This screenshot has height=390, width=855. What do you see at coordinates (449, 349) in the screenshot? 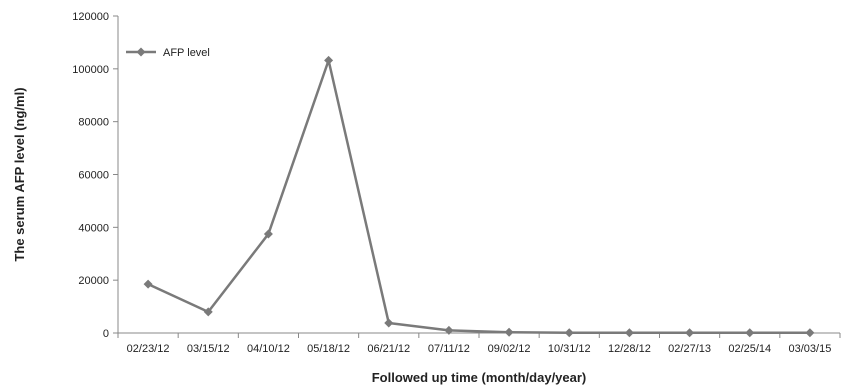
I see `x-tick-label: 07/11/12` at bounding box center [449, 349].